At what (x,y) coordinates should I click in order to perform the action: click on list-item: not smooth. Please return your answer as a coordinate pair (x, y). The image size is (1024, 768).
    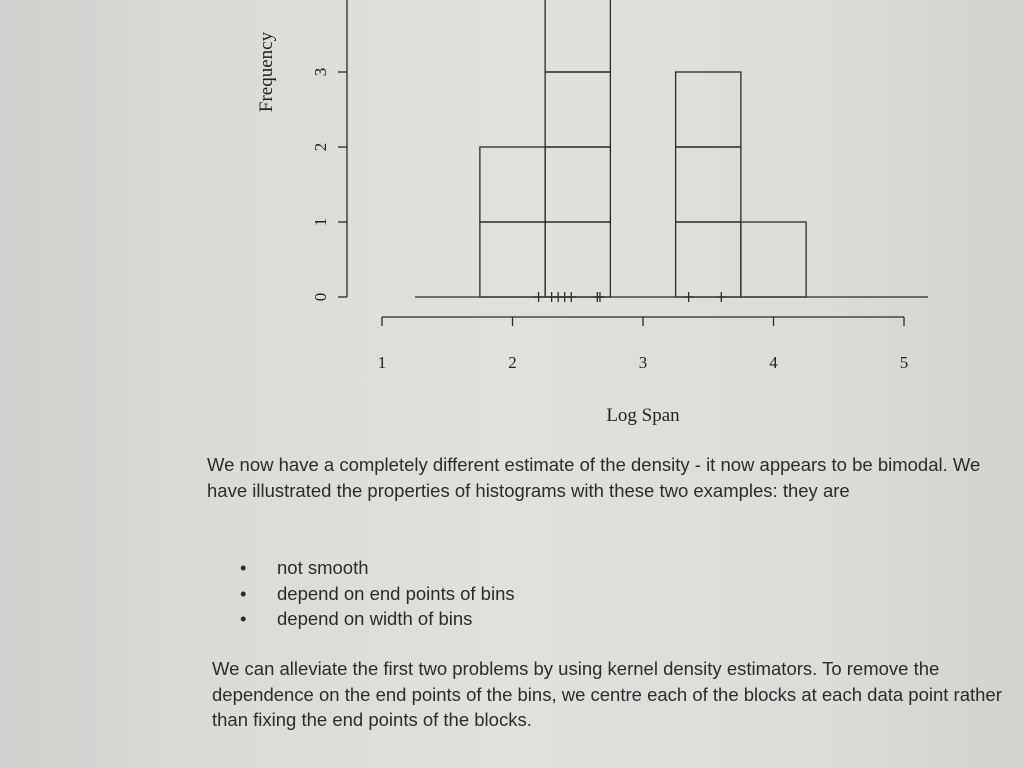
    Looking at the image, I should click on (377, 568).